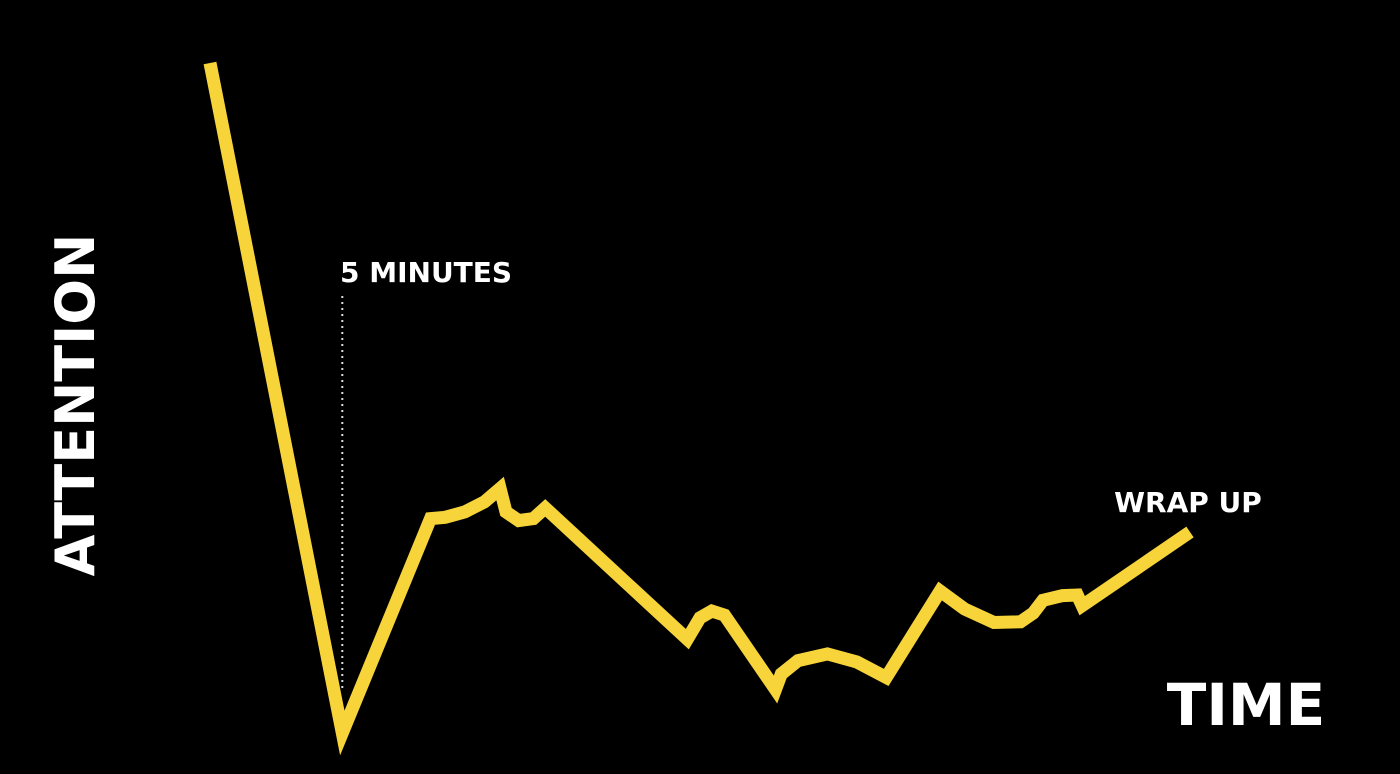 The height and width of the screenshot is (774, 1400). What do you see at coordinates (1188, 502) in the screenshot?
I see `annotation-wrap-up: WRAP UP` at bounding box center [1188, 502].